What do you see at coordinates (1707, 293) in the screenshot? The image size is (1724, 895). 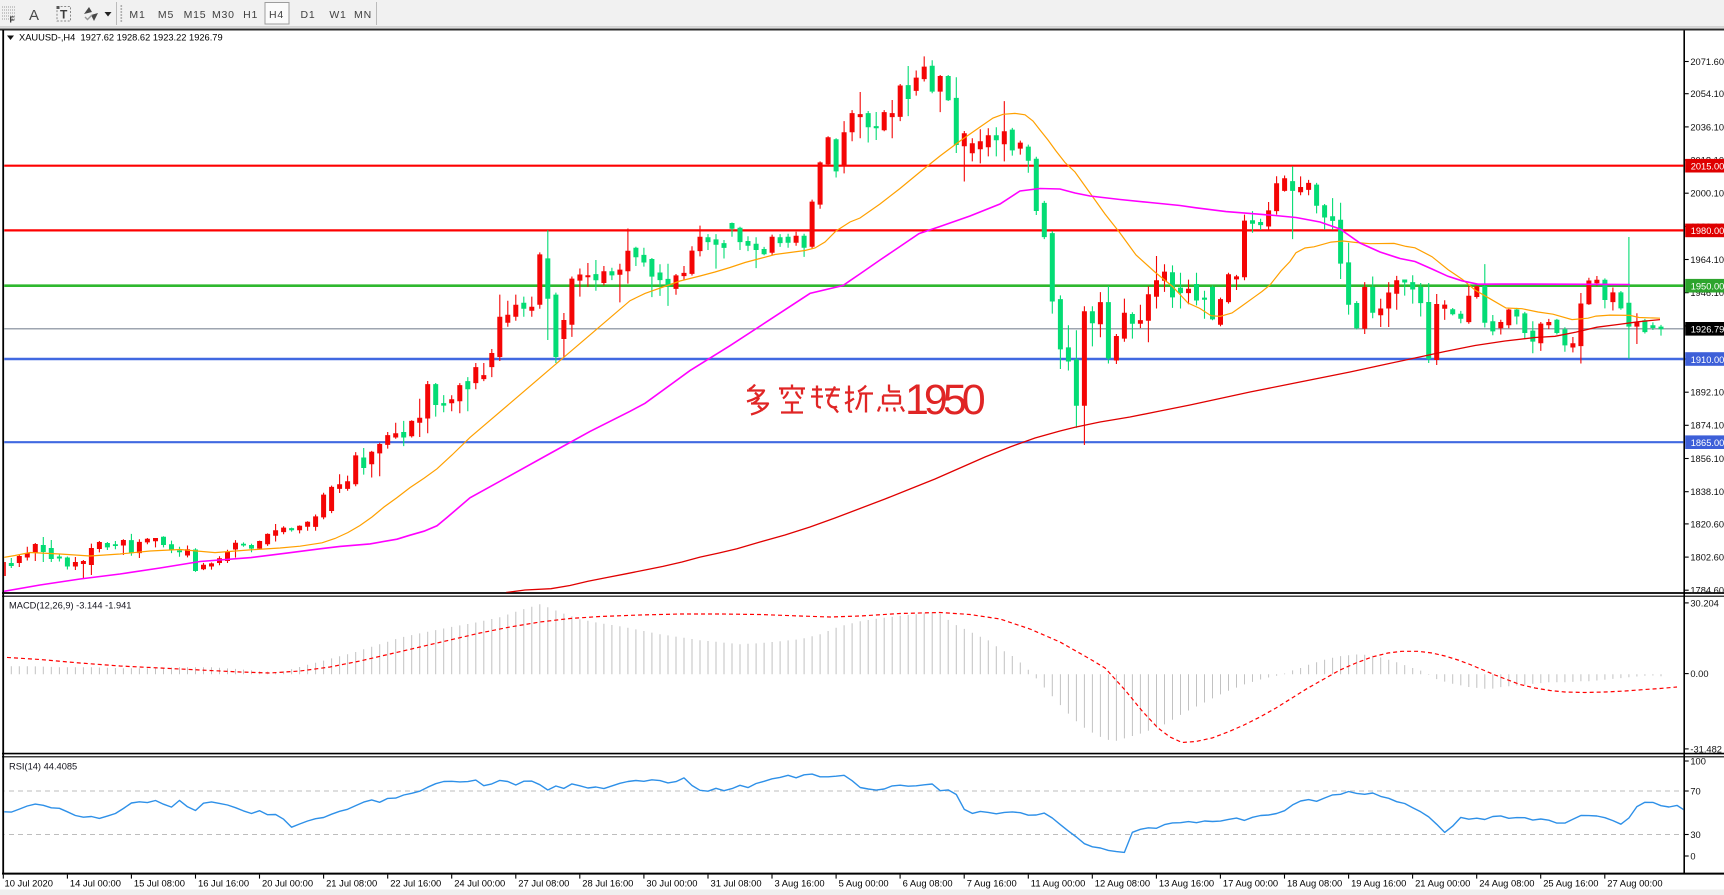 I see `svg-text: 1946.10` at bounding box center [1707, 293].